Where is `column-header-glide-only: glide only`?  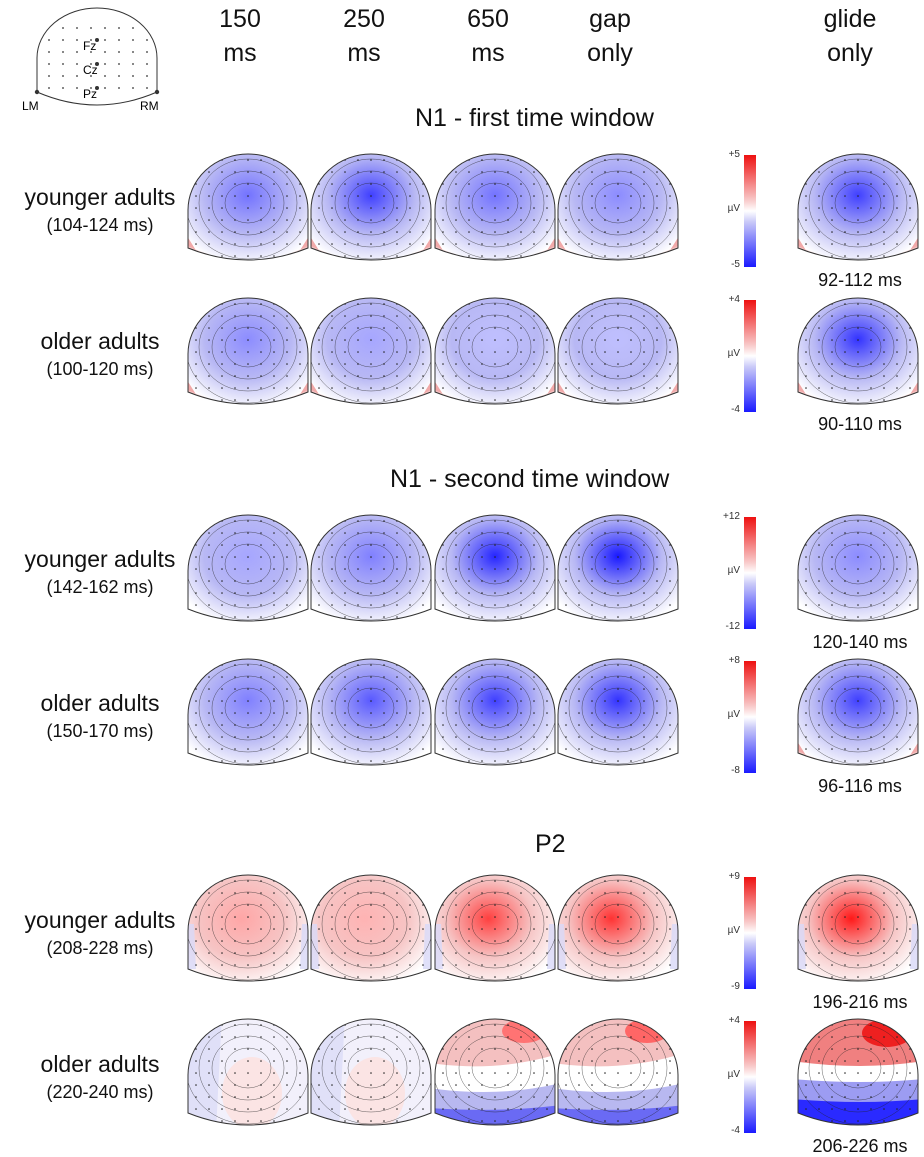 column-header-glide-only: glide only is located at coordinates (850, 36).